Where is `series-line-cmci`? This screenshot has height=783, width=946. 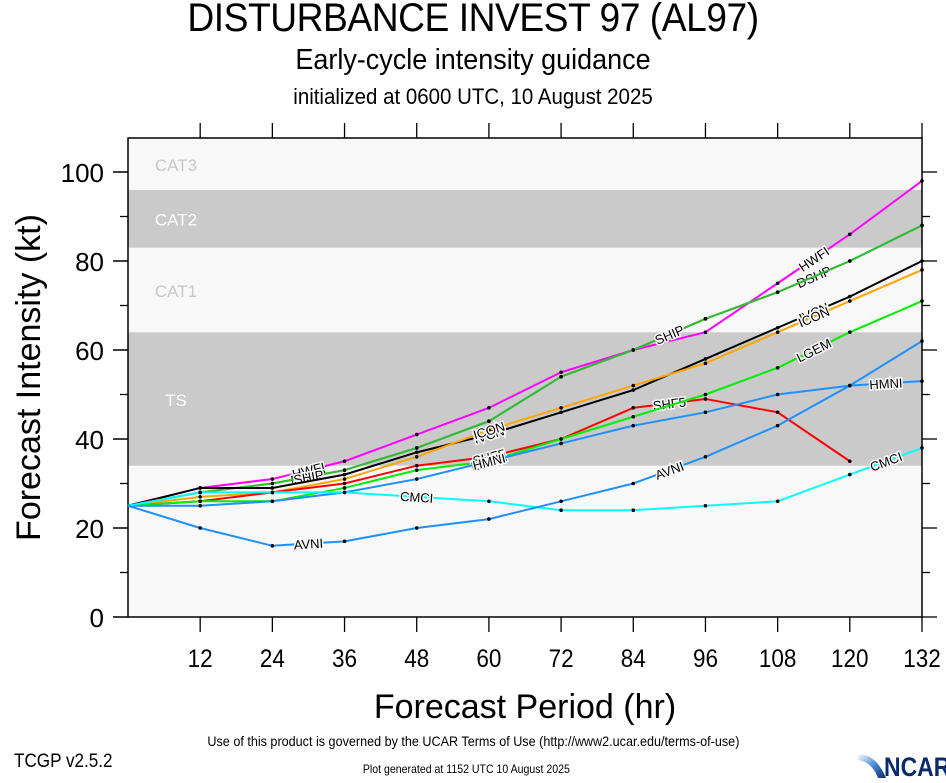
series-line-cmci is located at coordinates (525, 479).